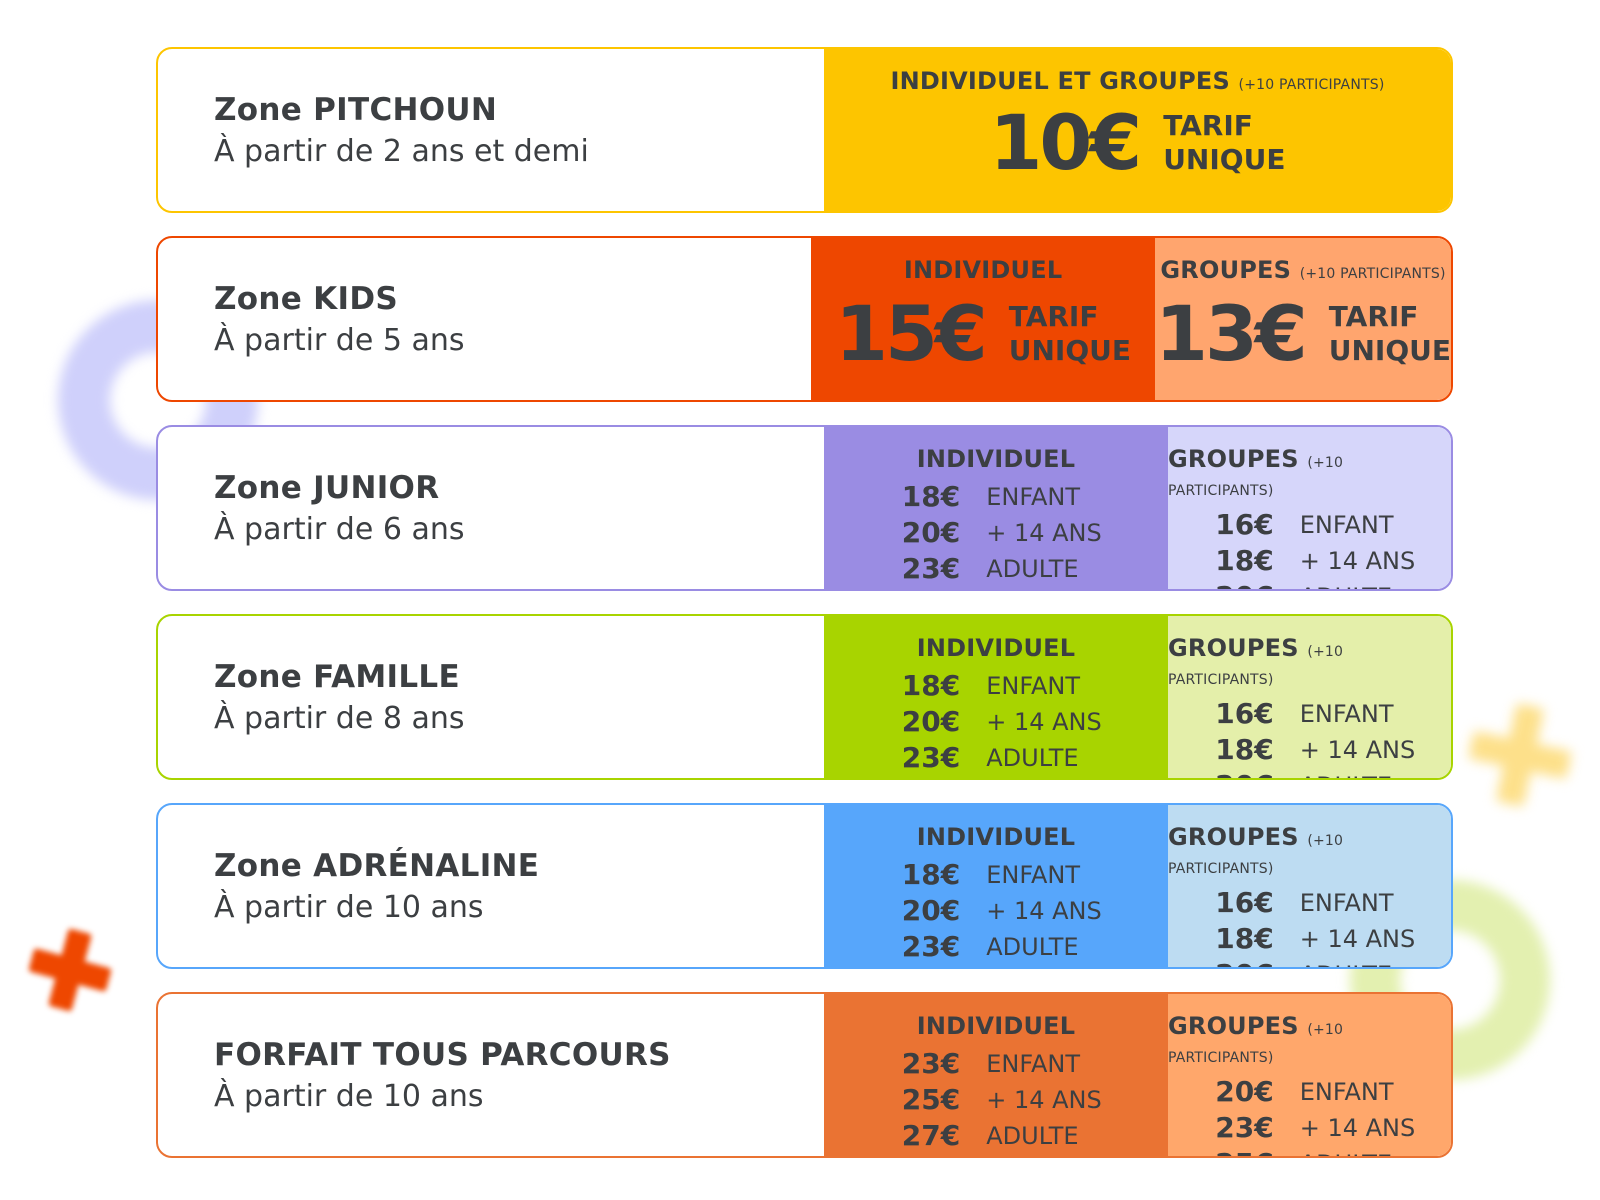  Describe the element at coordinates (442, 1054) in the screenshot. I see `zone-title: FORFAIT TOUS PARCOURS` at that location.